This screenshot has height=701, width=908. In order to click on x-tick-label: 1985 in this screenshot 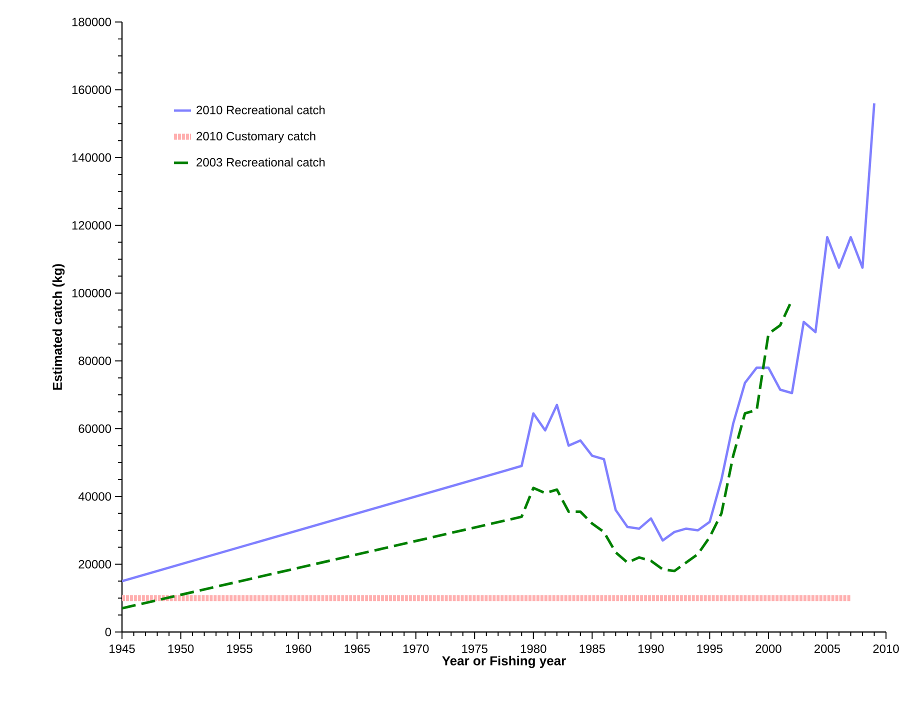, I will do `click(592, 648)`.